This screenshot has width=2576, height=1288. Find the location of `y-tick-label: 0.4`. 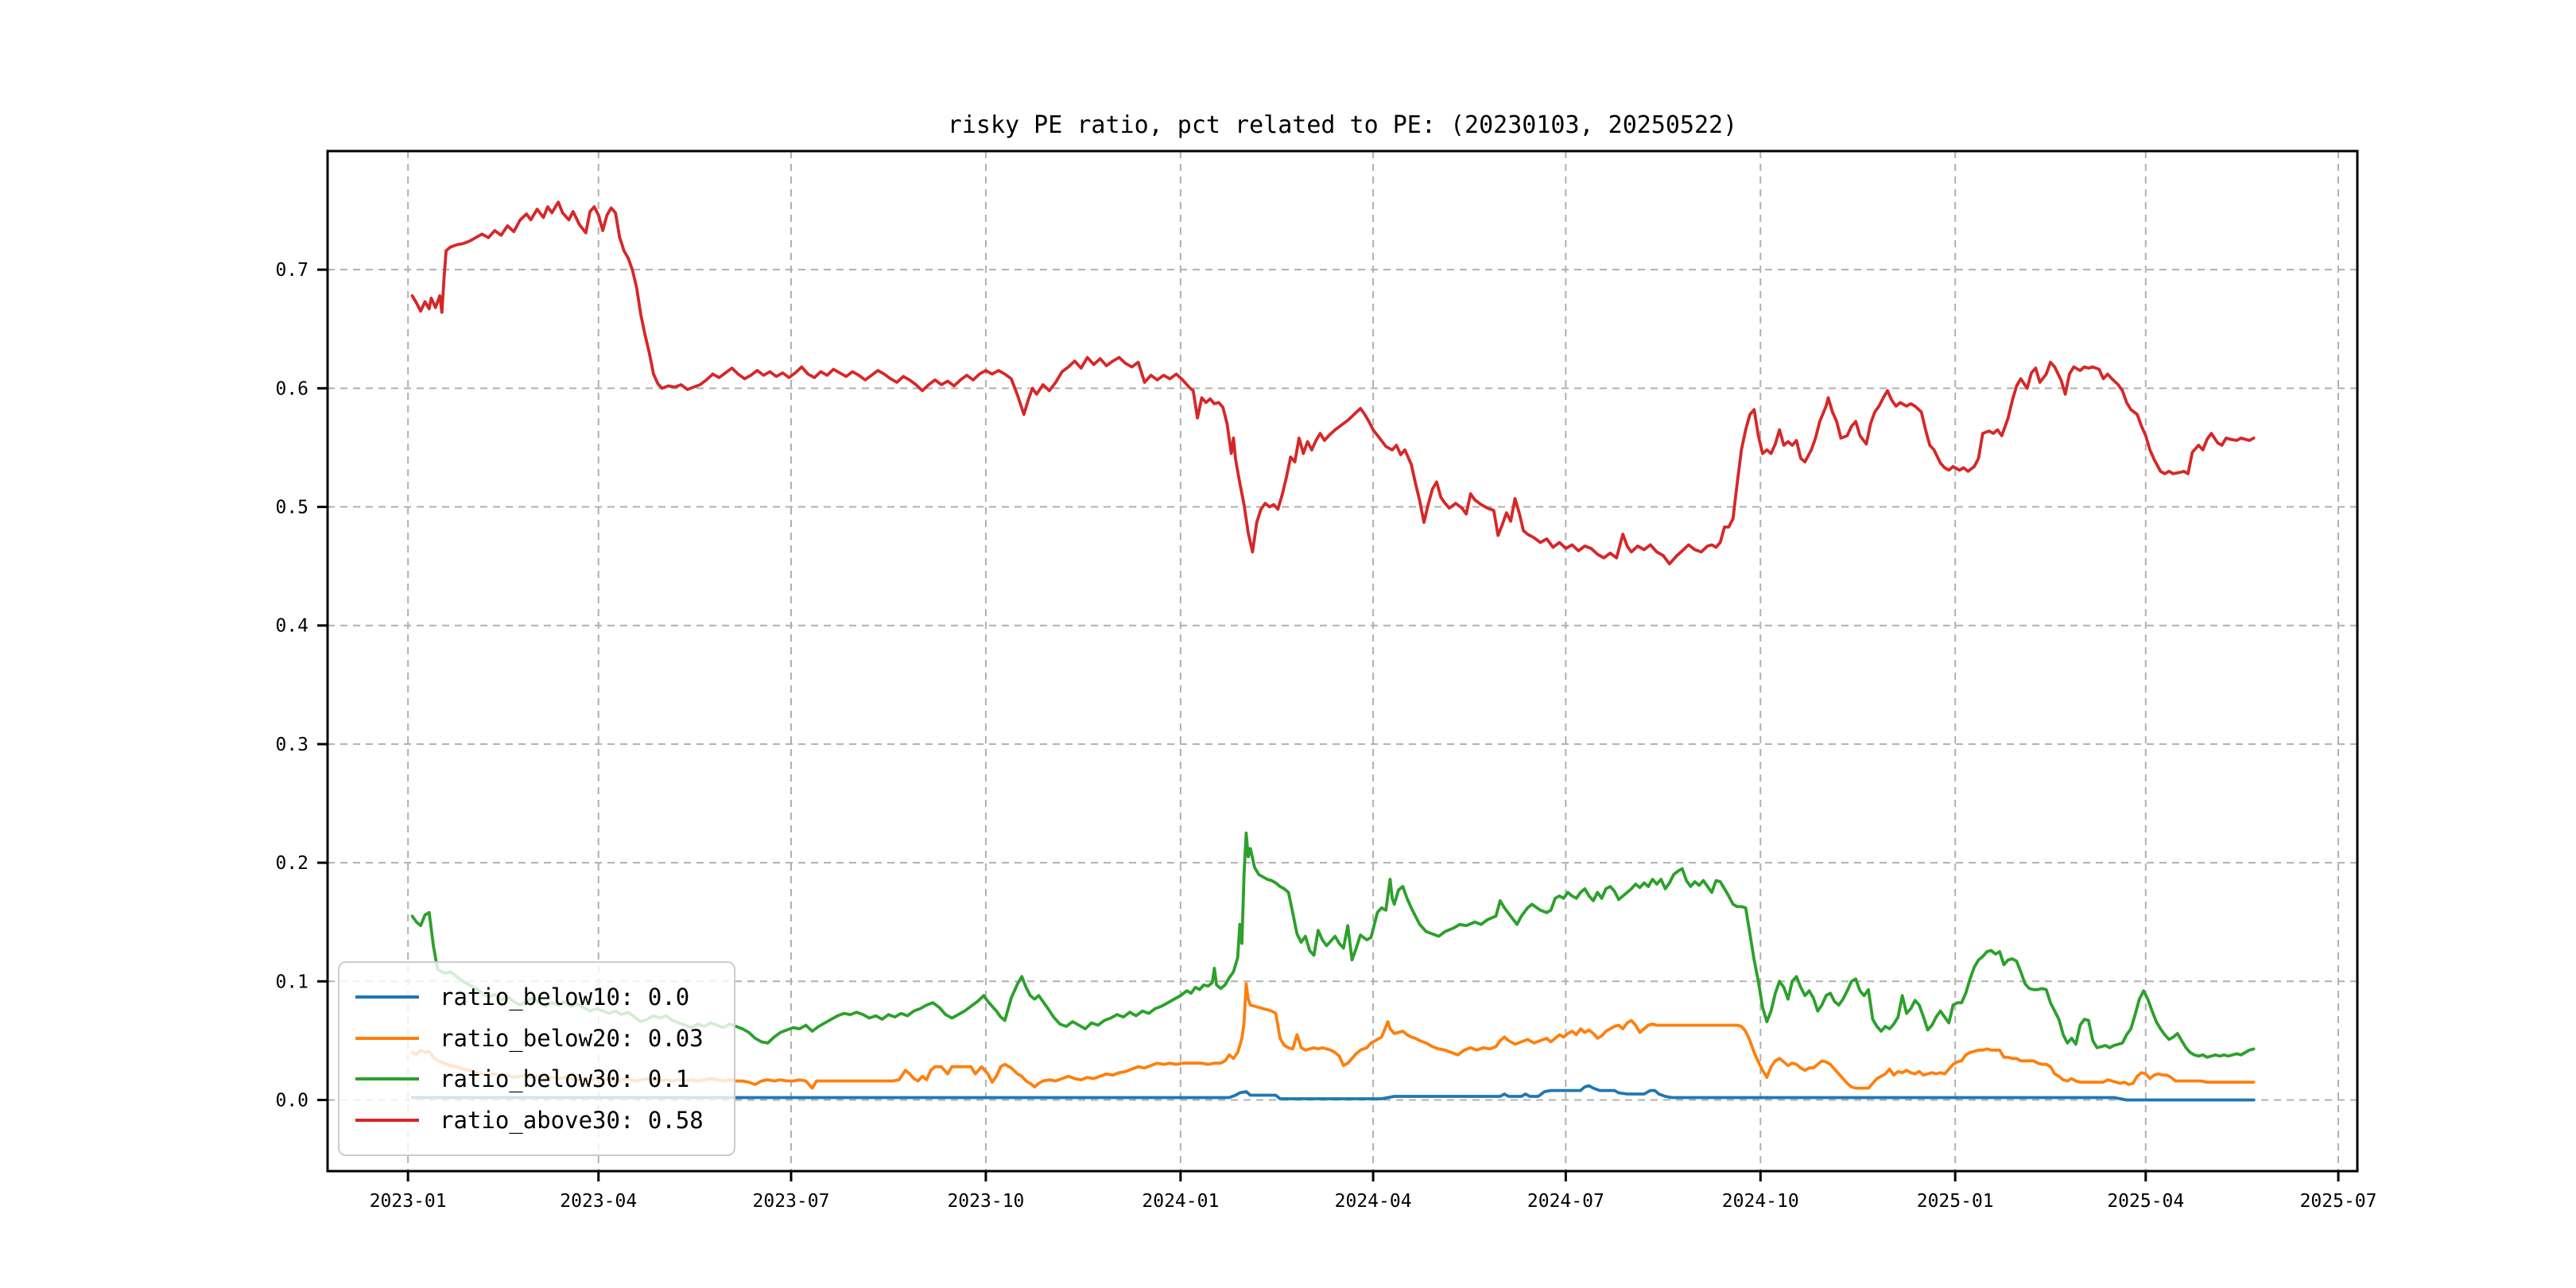

y-tick-label: 0.4 is located at coordinates (292, 626).